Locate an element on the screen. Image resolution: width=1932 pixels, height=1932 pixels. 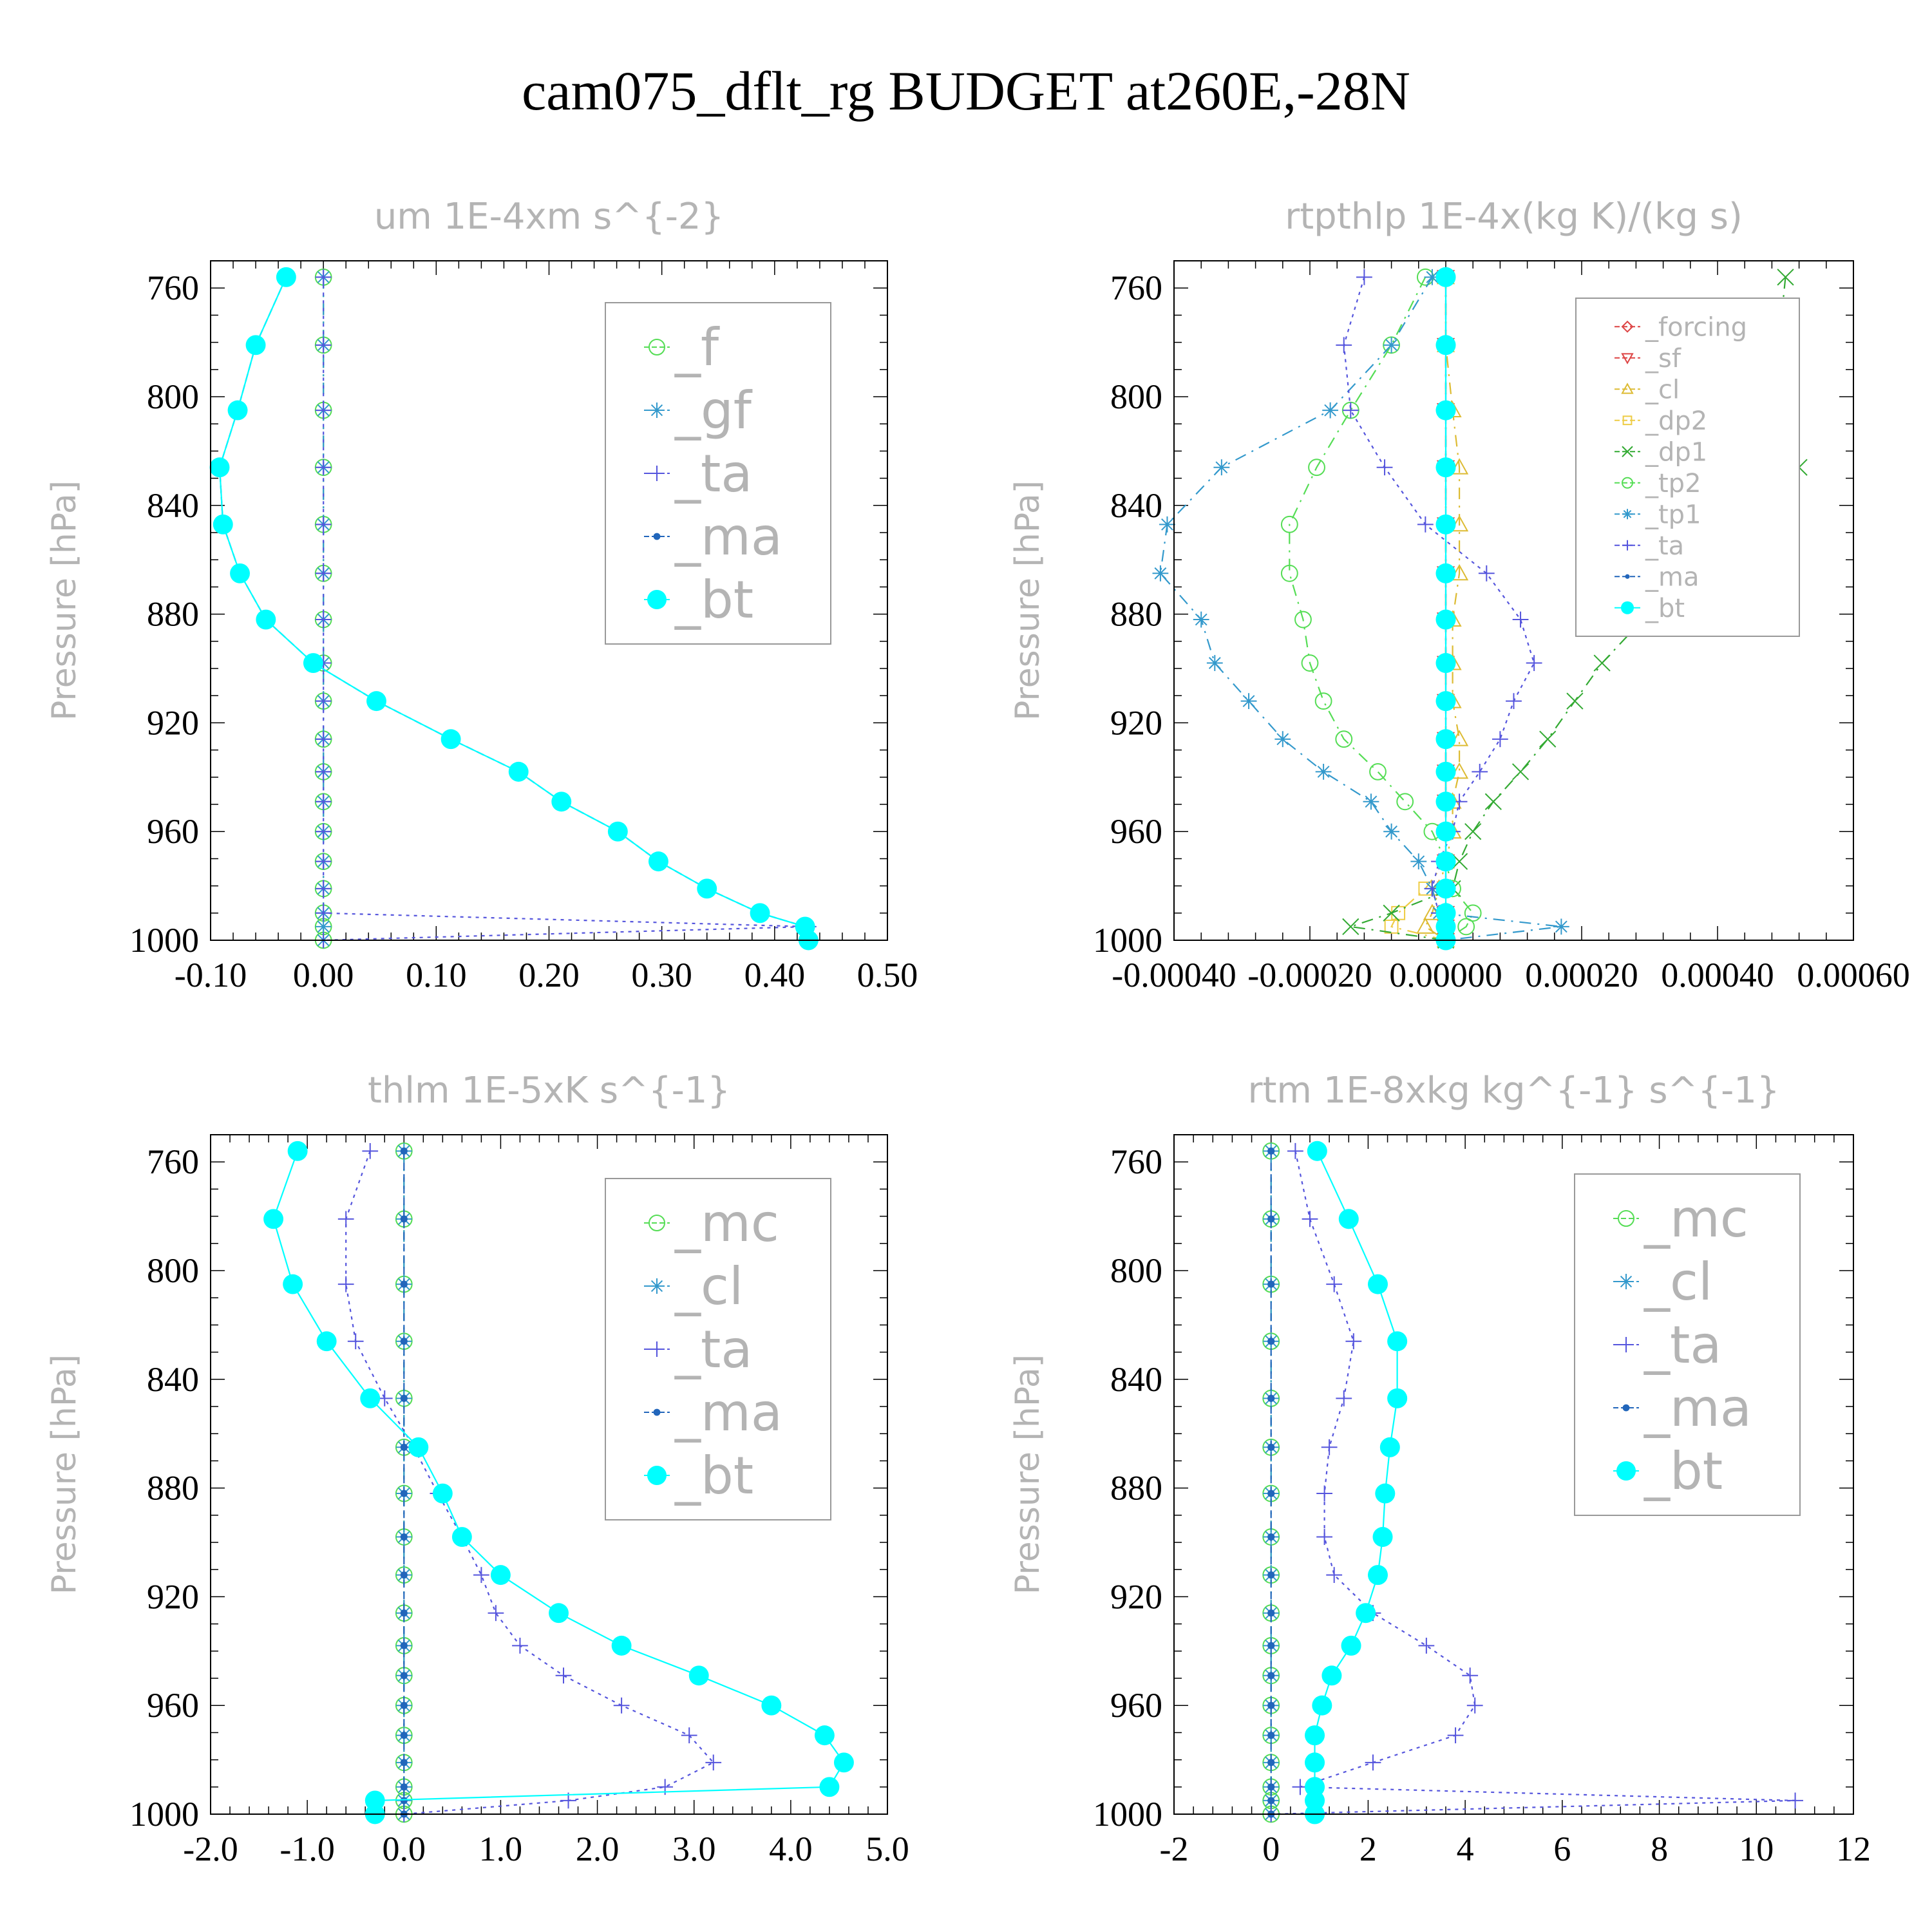
legend-label: _f is located at coordinates (697, 347).